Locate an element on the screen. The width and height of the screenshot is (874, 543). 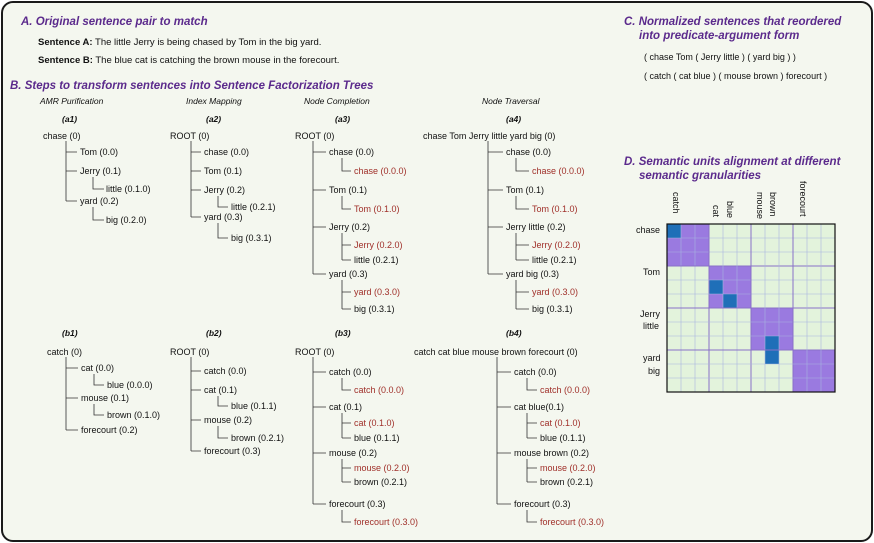
tree-a2-node: ROOT (0) is located at coordinates (190, 136).